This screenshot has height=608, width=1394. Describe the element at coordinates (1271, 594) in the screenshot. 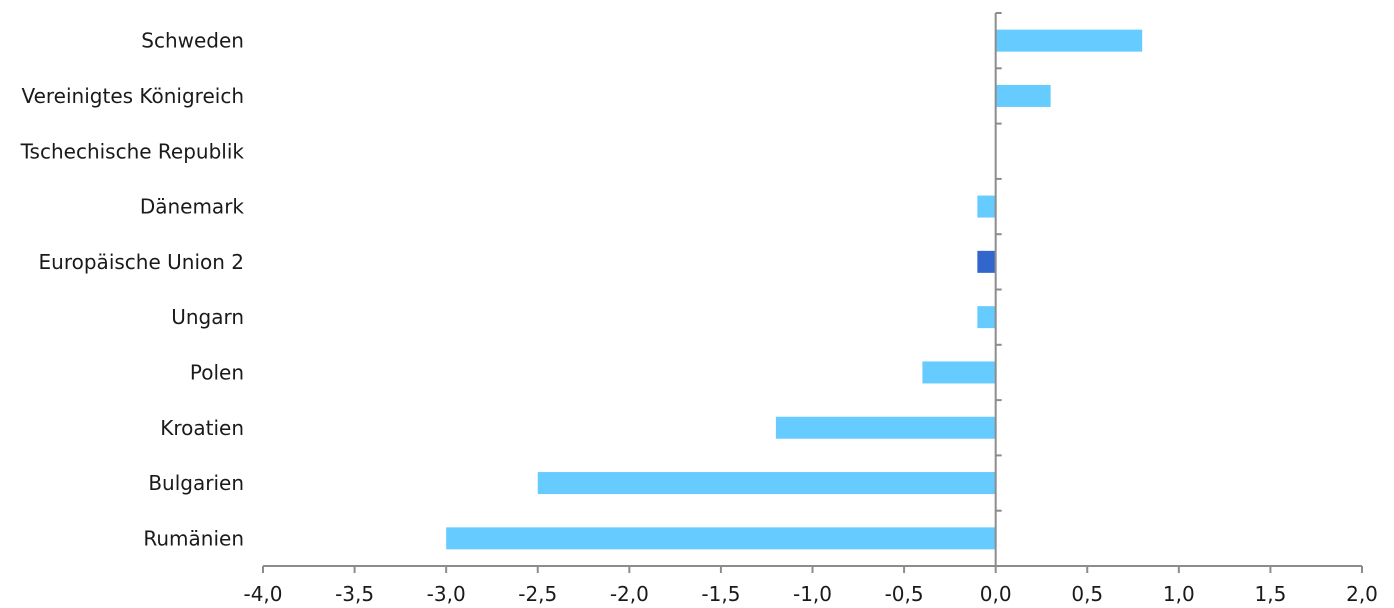

I see `x-tick-label: 1,5` at that location.